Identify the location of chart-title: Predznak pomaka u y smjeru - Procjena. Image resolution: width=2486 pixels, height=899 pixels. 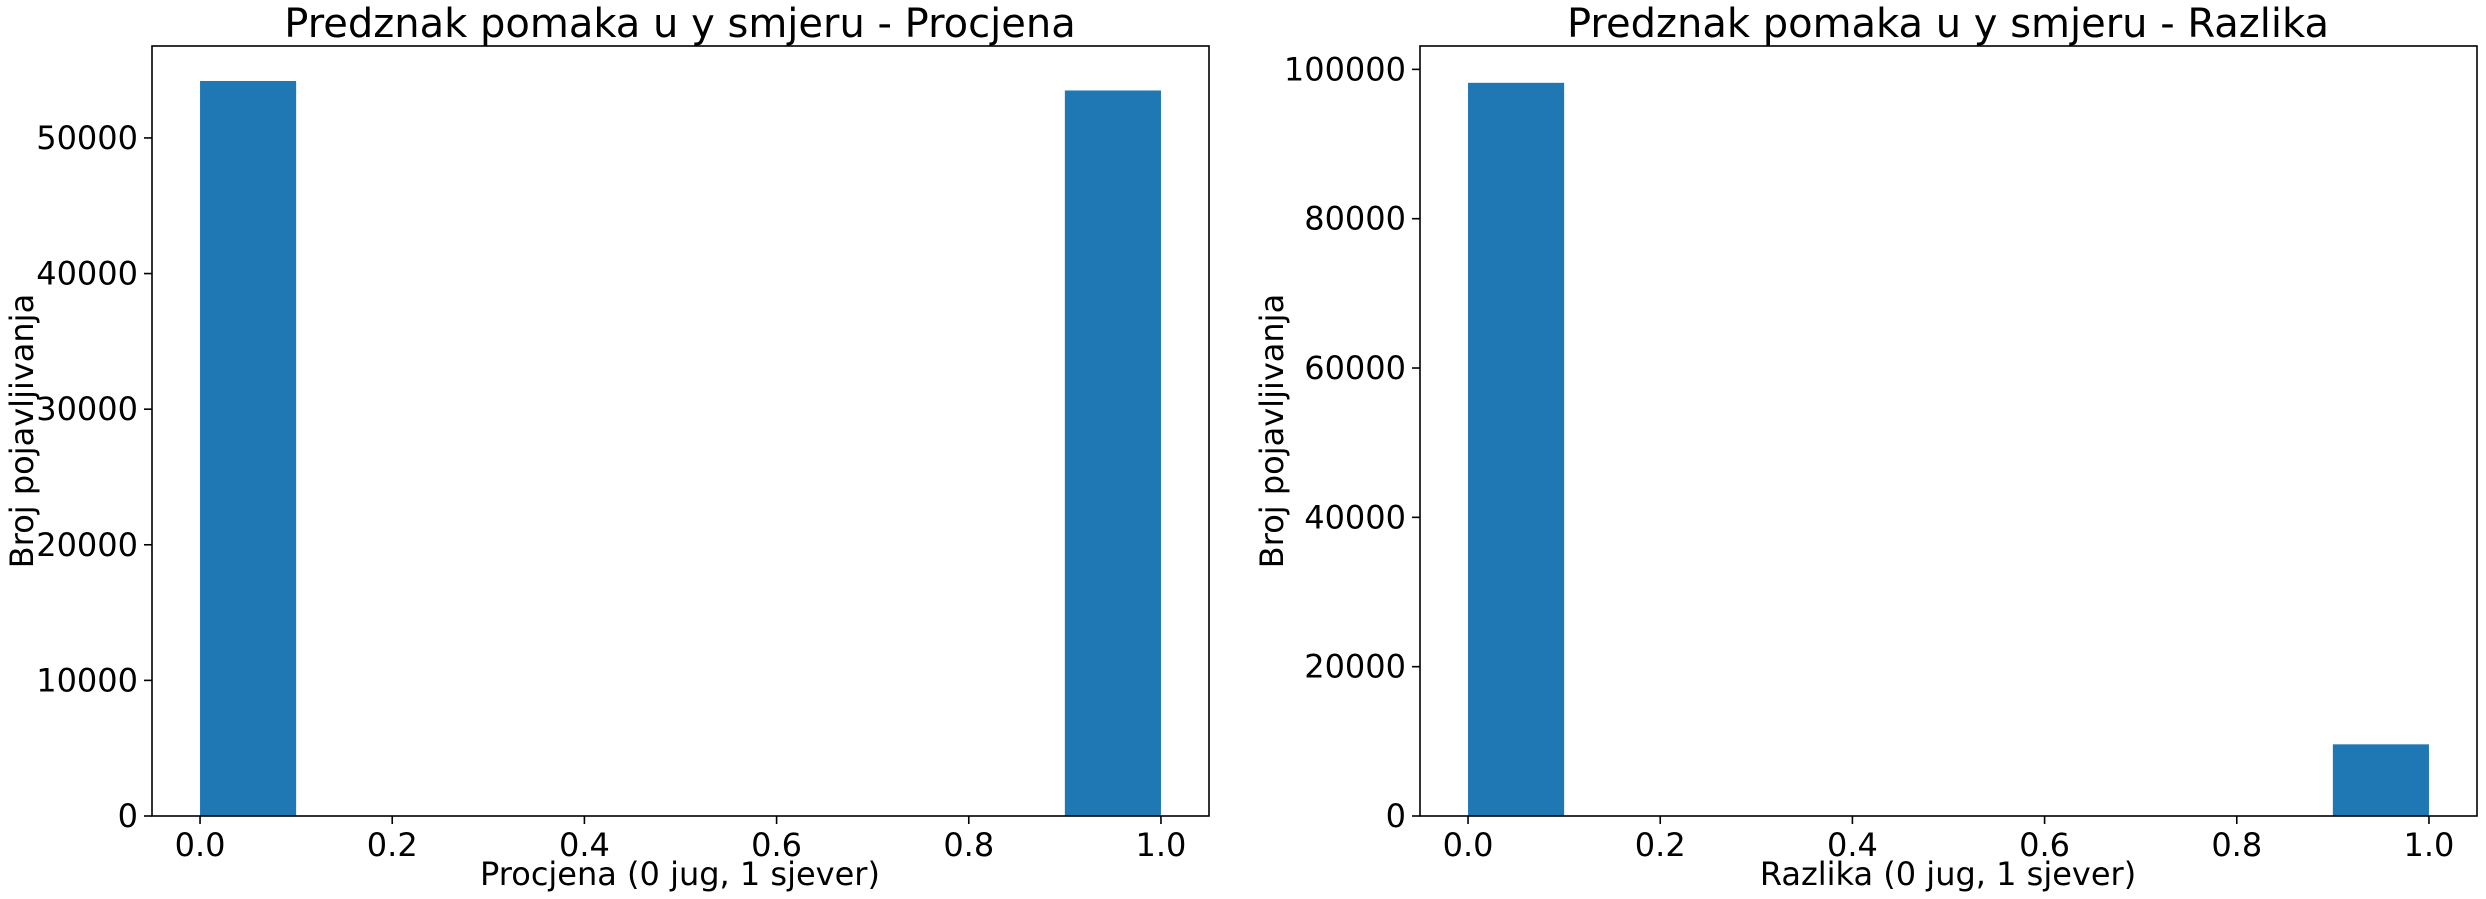
(679, 24).